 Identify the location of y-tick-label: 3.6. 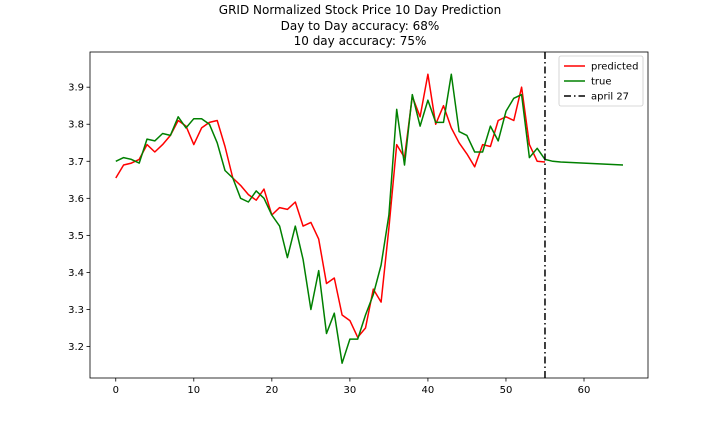
(76, 199).